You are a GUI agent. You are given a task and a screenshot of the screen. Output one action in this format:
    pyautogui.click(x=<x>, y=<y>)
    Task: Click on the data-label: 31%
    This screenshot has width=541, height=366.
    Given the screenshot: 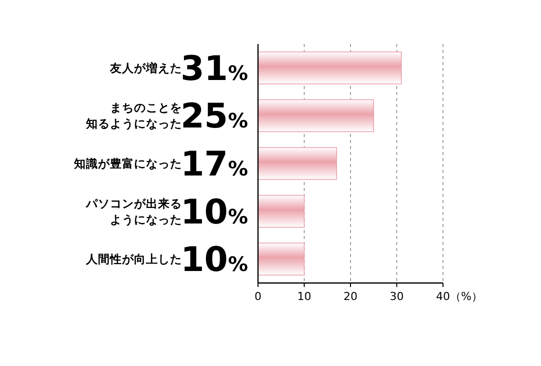 What is the action you would take?
    pyautogui.click(x=214, y=68)
    